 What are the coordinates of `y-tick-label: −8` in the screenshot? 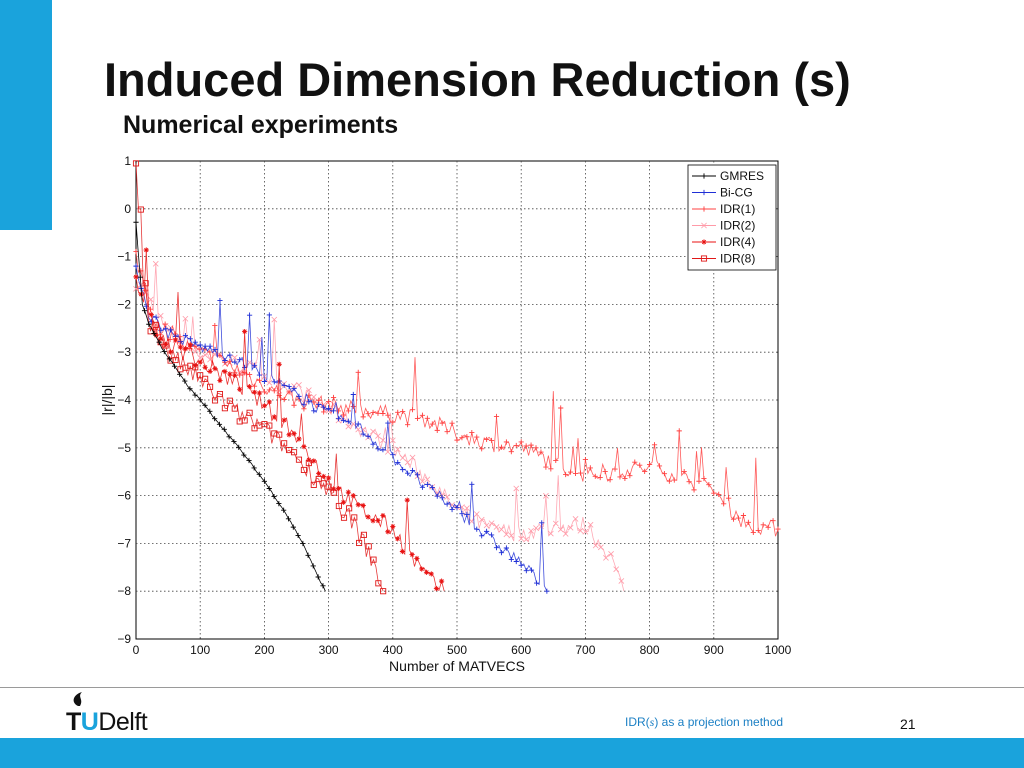 It's located at (124, 591).